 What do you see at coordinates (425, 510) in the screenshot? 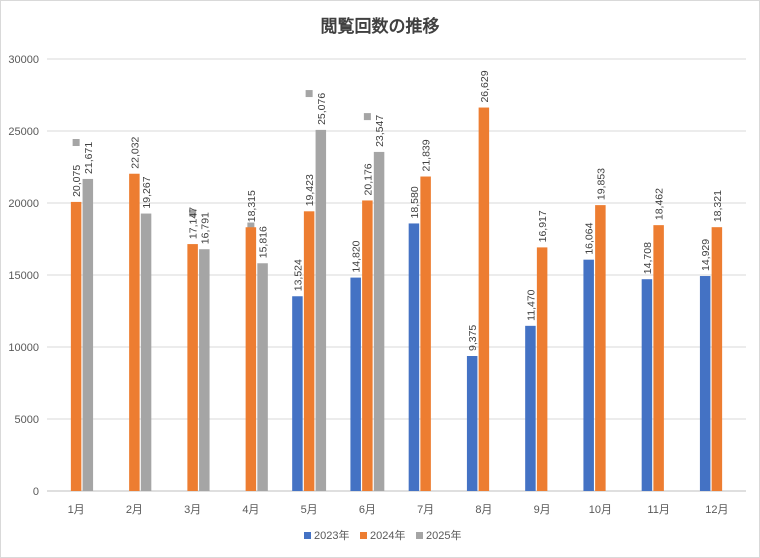
I see `x-tick-label: 7月` at bounding box center [425, 510].